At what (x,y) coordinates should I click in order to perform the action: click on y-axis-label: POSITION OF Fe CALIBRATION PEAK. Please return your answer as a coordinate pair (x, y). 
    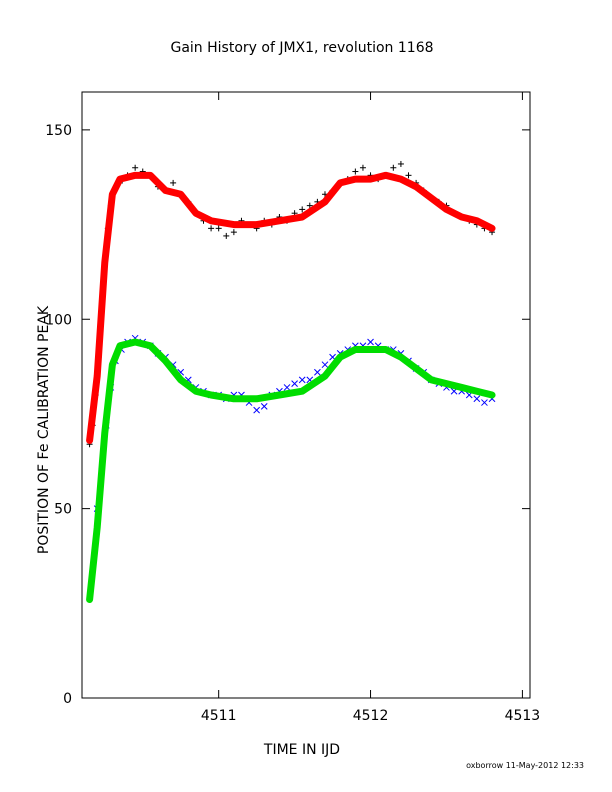
    Looking at the image, I should click on (44, 429).